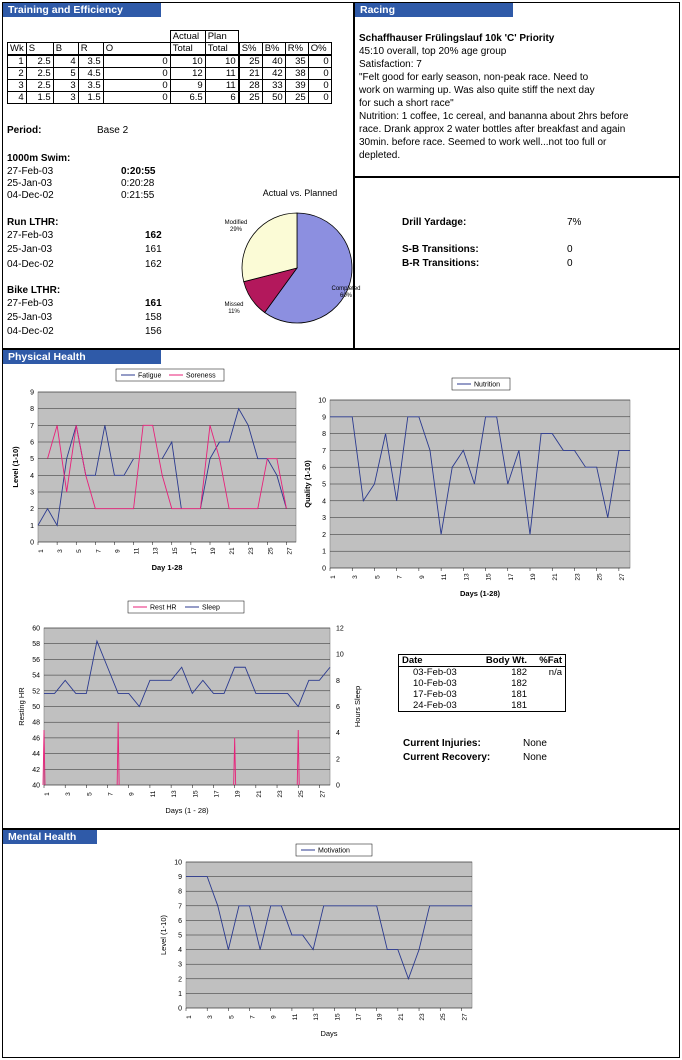 The height and width of the screenshot is (1060, 682). What do you see at coordinates (250, 73) in the screenshot?
I see `training-cell: 21` at bounding box center [250, 73].